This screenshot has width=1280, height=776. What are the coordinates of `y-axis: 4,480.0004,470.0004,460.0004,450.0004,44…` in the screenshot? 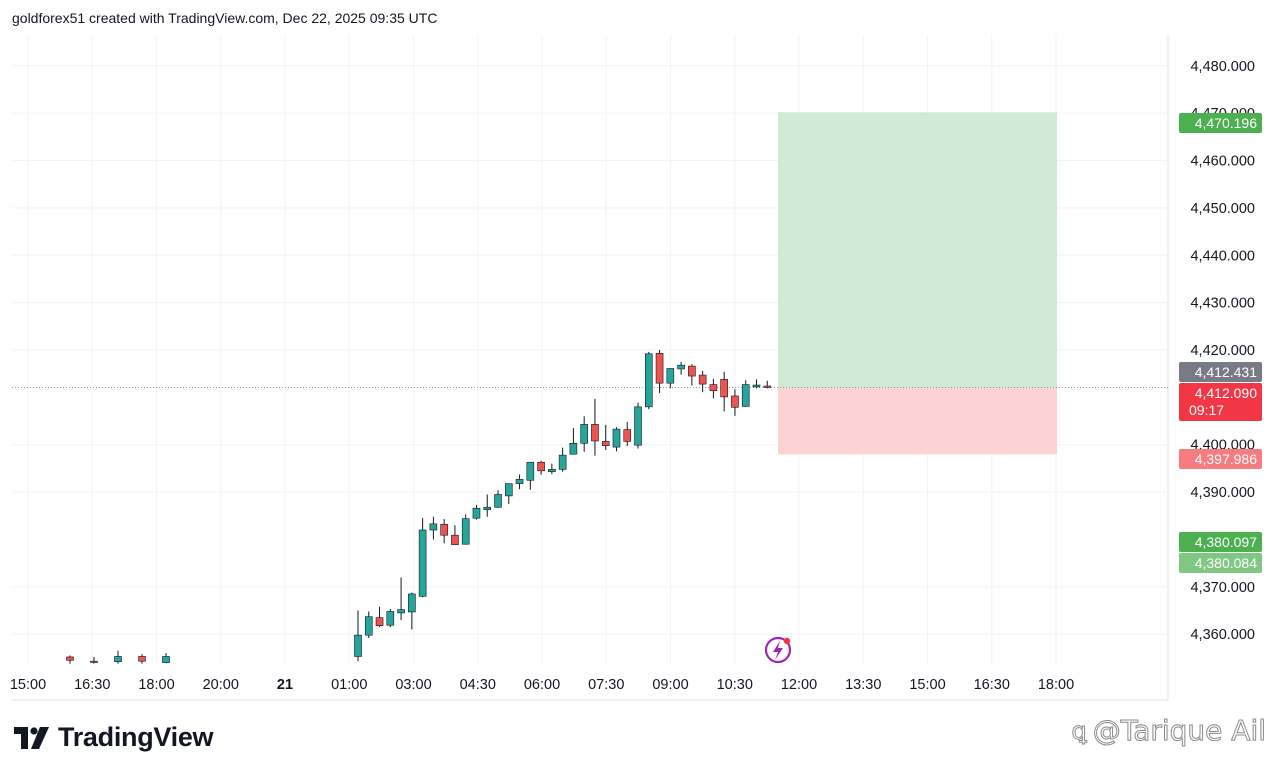 It's located at (1222, 351).